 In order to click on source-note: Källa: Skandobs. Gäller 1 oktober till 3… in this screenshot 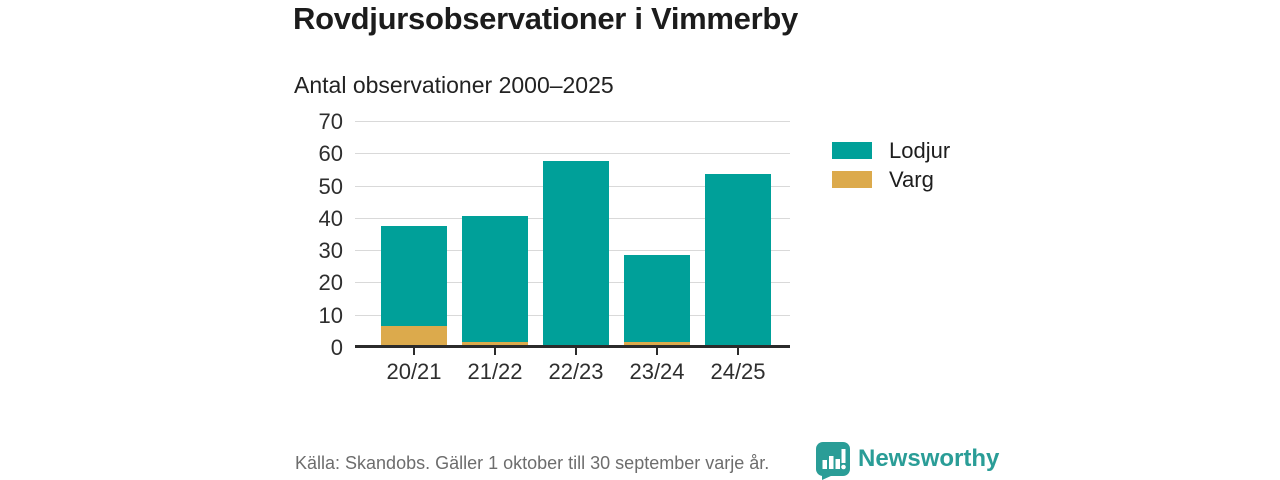, I will do `click(532, 463)`.